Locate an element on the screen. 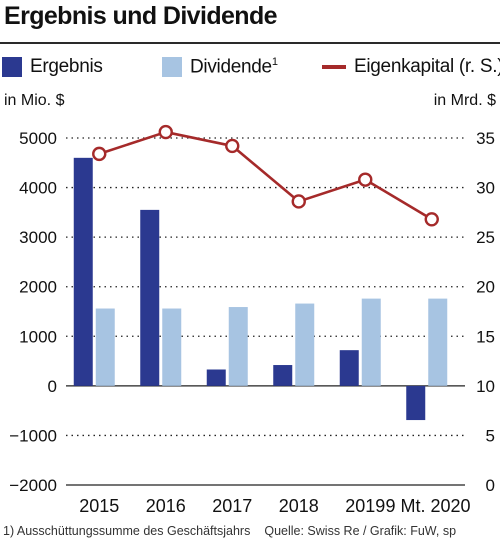  legend-label-dividende-text: Dividende is located at coordinates (231, 67).